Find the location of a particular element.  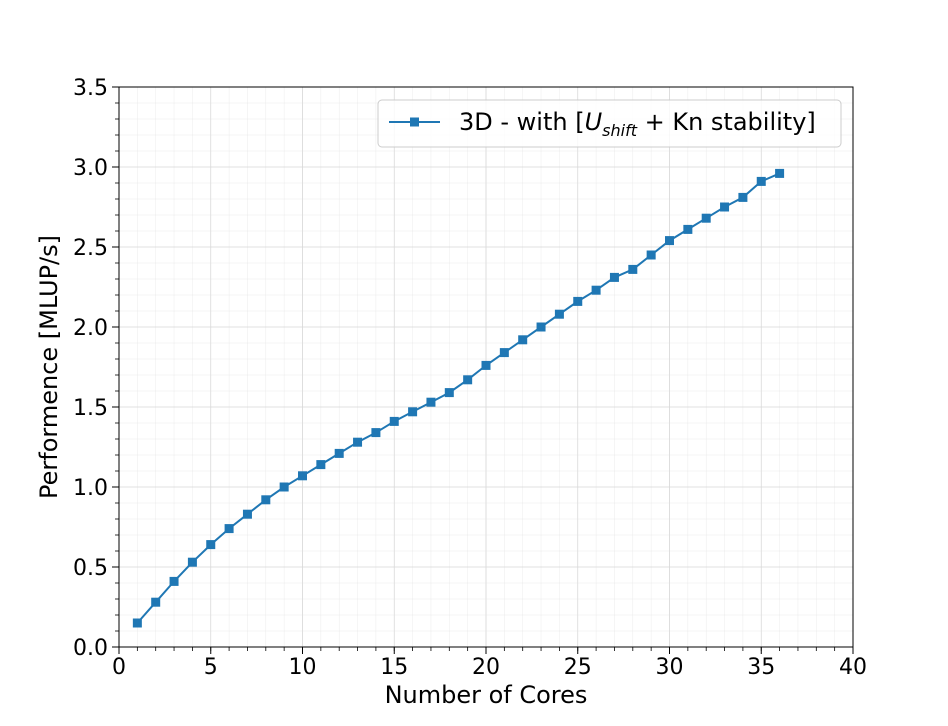

y-tick-label: 2.0 is located at coordinates (90, 328).